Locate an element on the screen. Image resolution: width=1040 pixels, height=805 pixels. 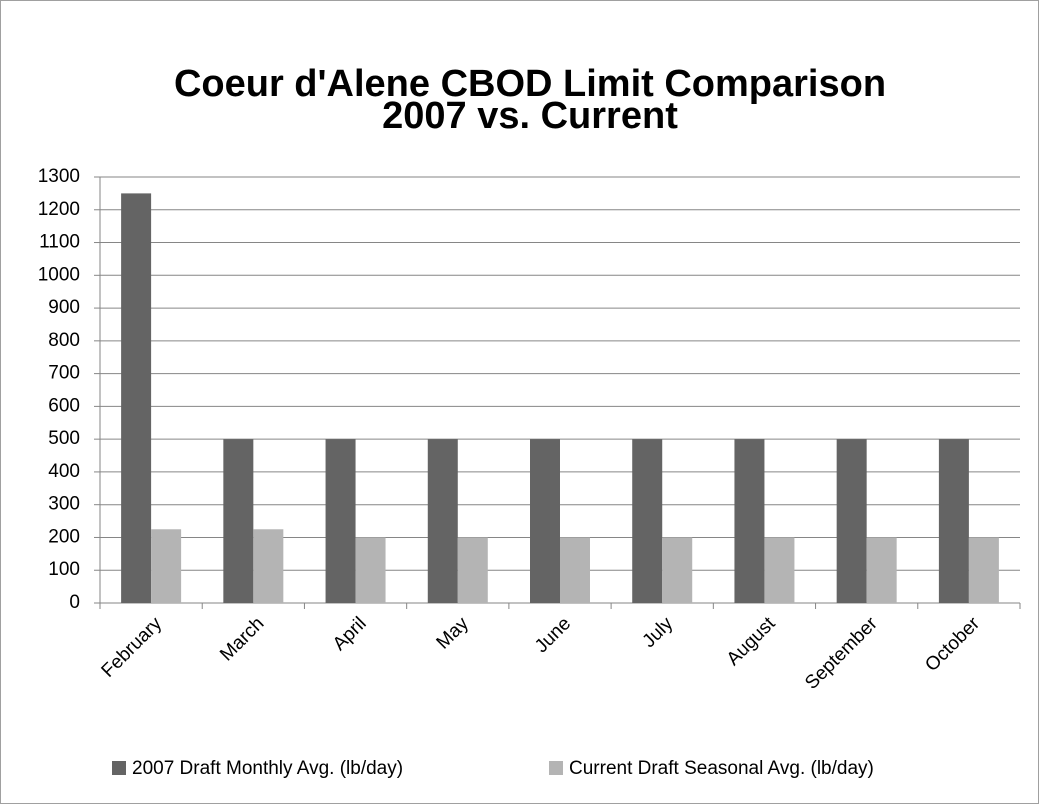
y-tick-label: 600 is located at coordinates (64, 405).